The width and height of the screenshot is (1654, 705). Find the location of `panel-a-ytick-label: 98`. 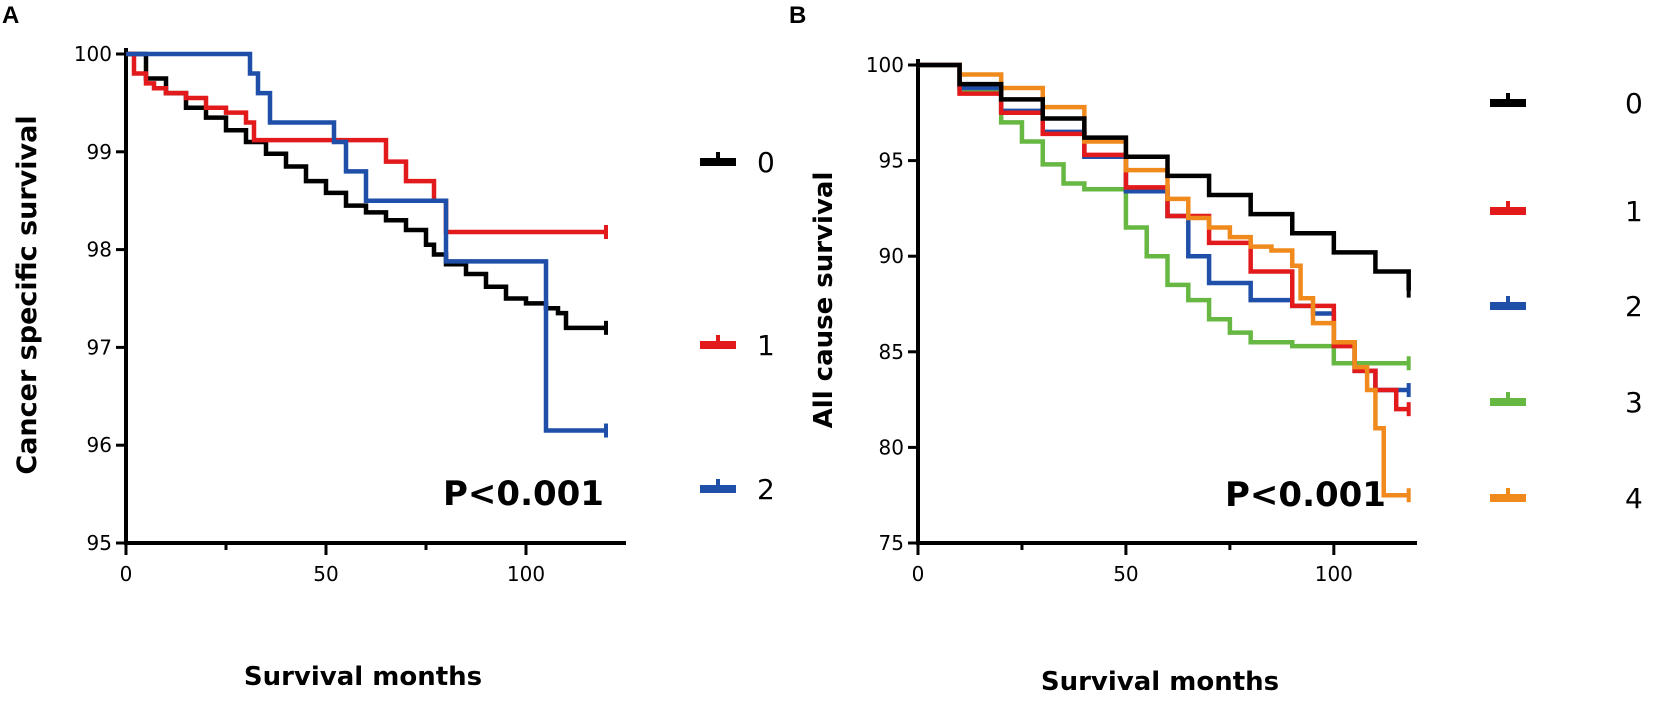

panel-a-ytick-label: 98 is located at coordinates (99, 250).